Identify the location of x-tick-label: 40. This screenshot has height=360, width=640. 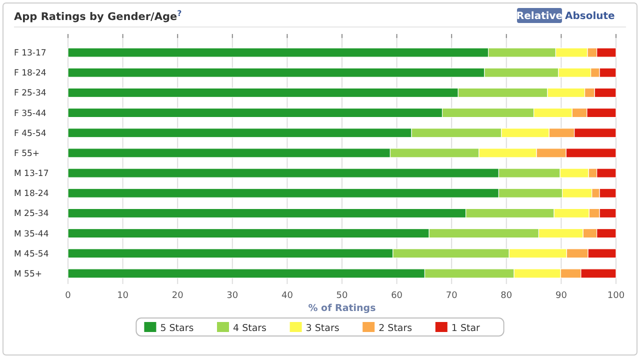
(287, 296).